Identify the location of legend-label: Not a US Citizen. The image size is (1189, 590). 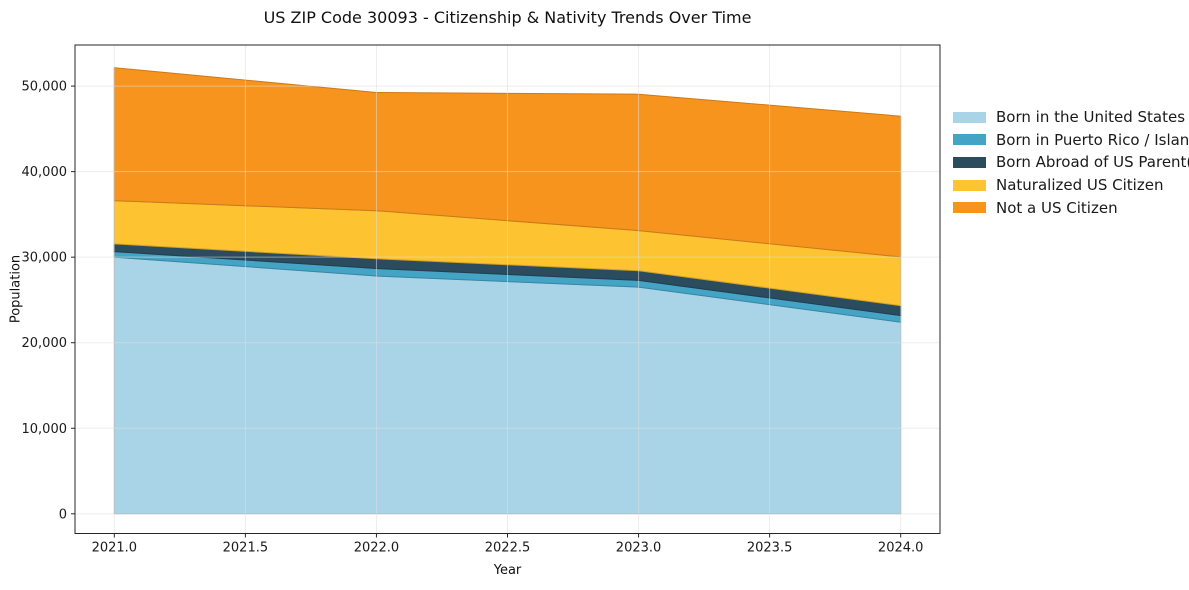
(1057, 207).